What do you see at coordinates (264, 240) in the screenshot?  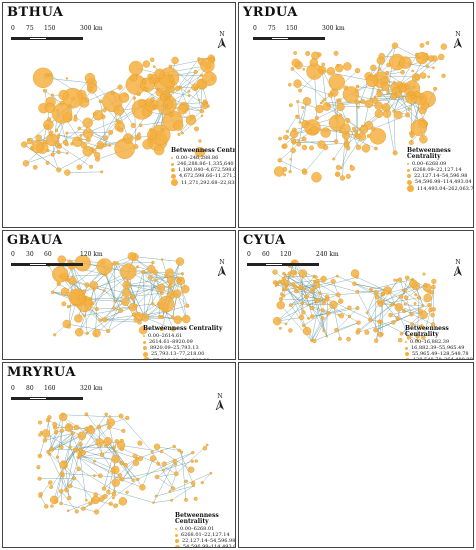 I see `map-title: CYUA` at bounding box center [264, 240].